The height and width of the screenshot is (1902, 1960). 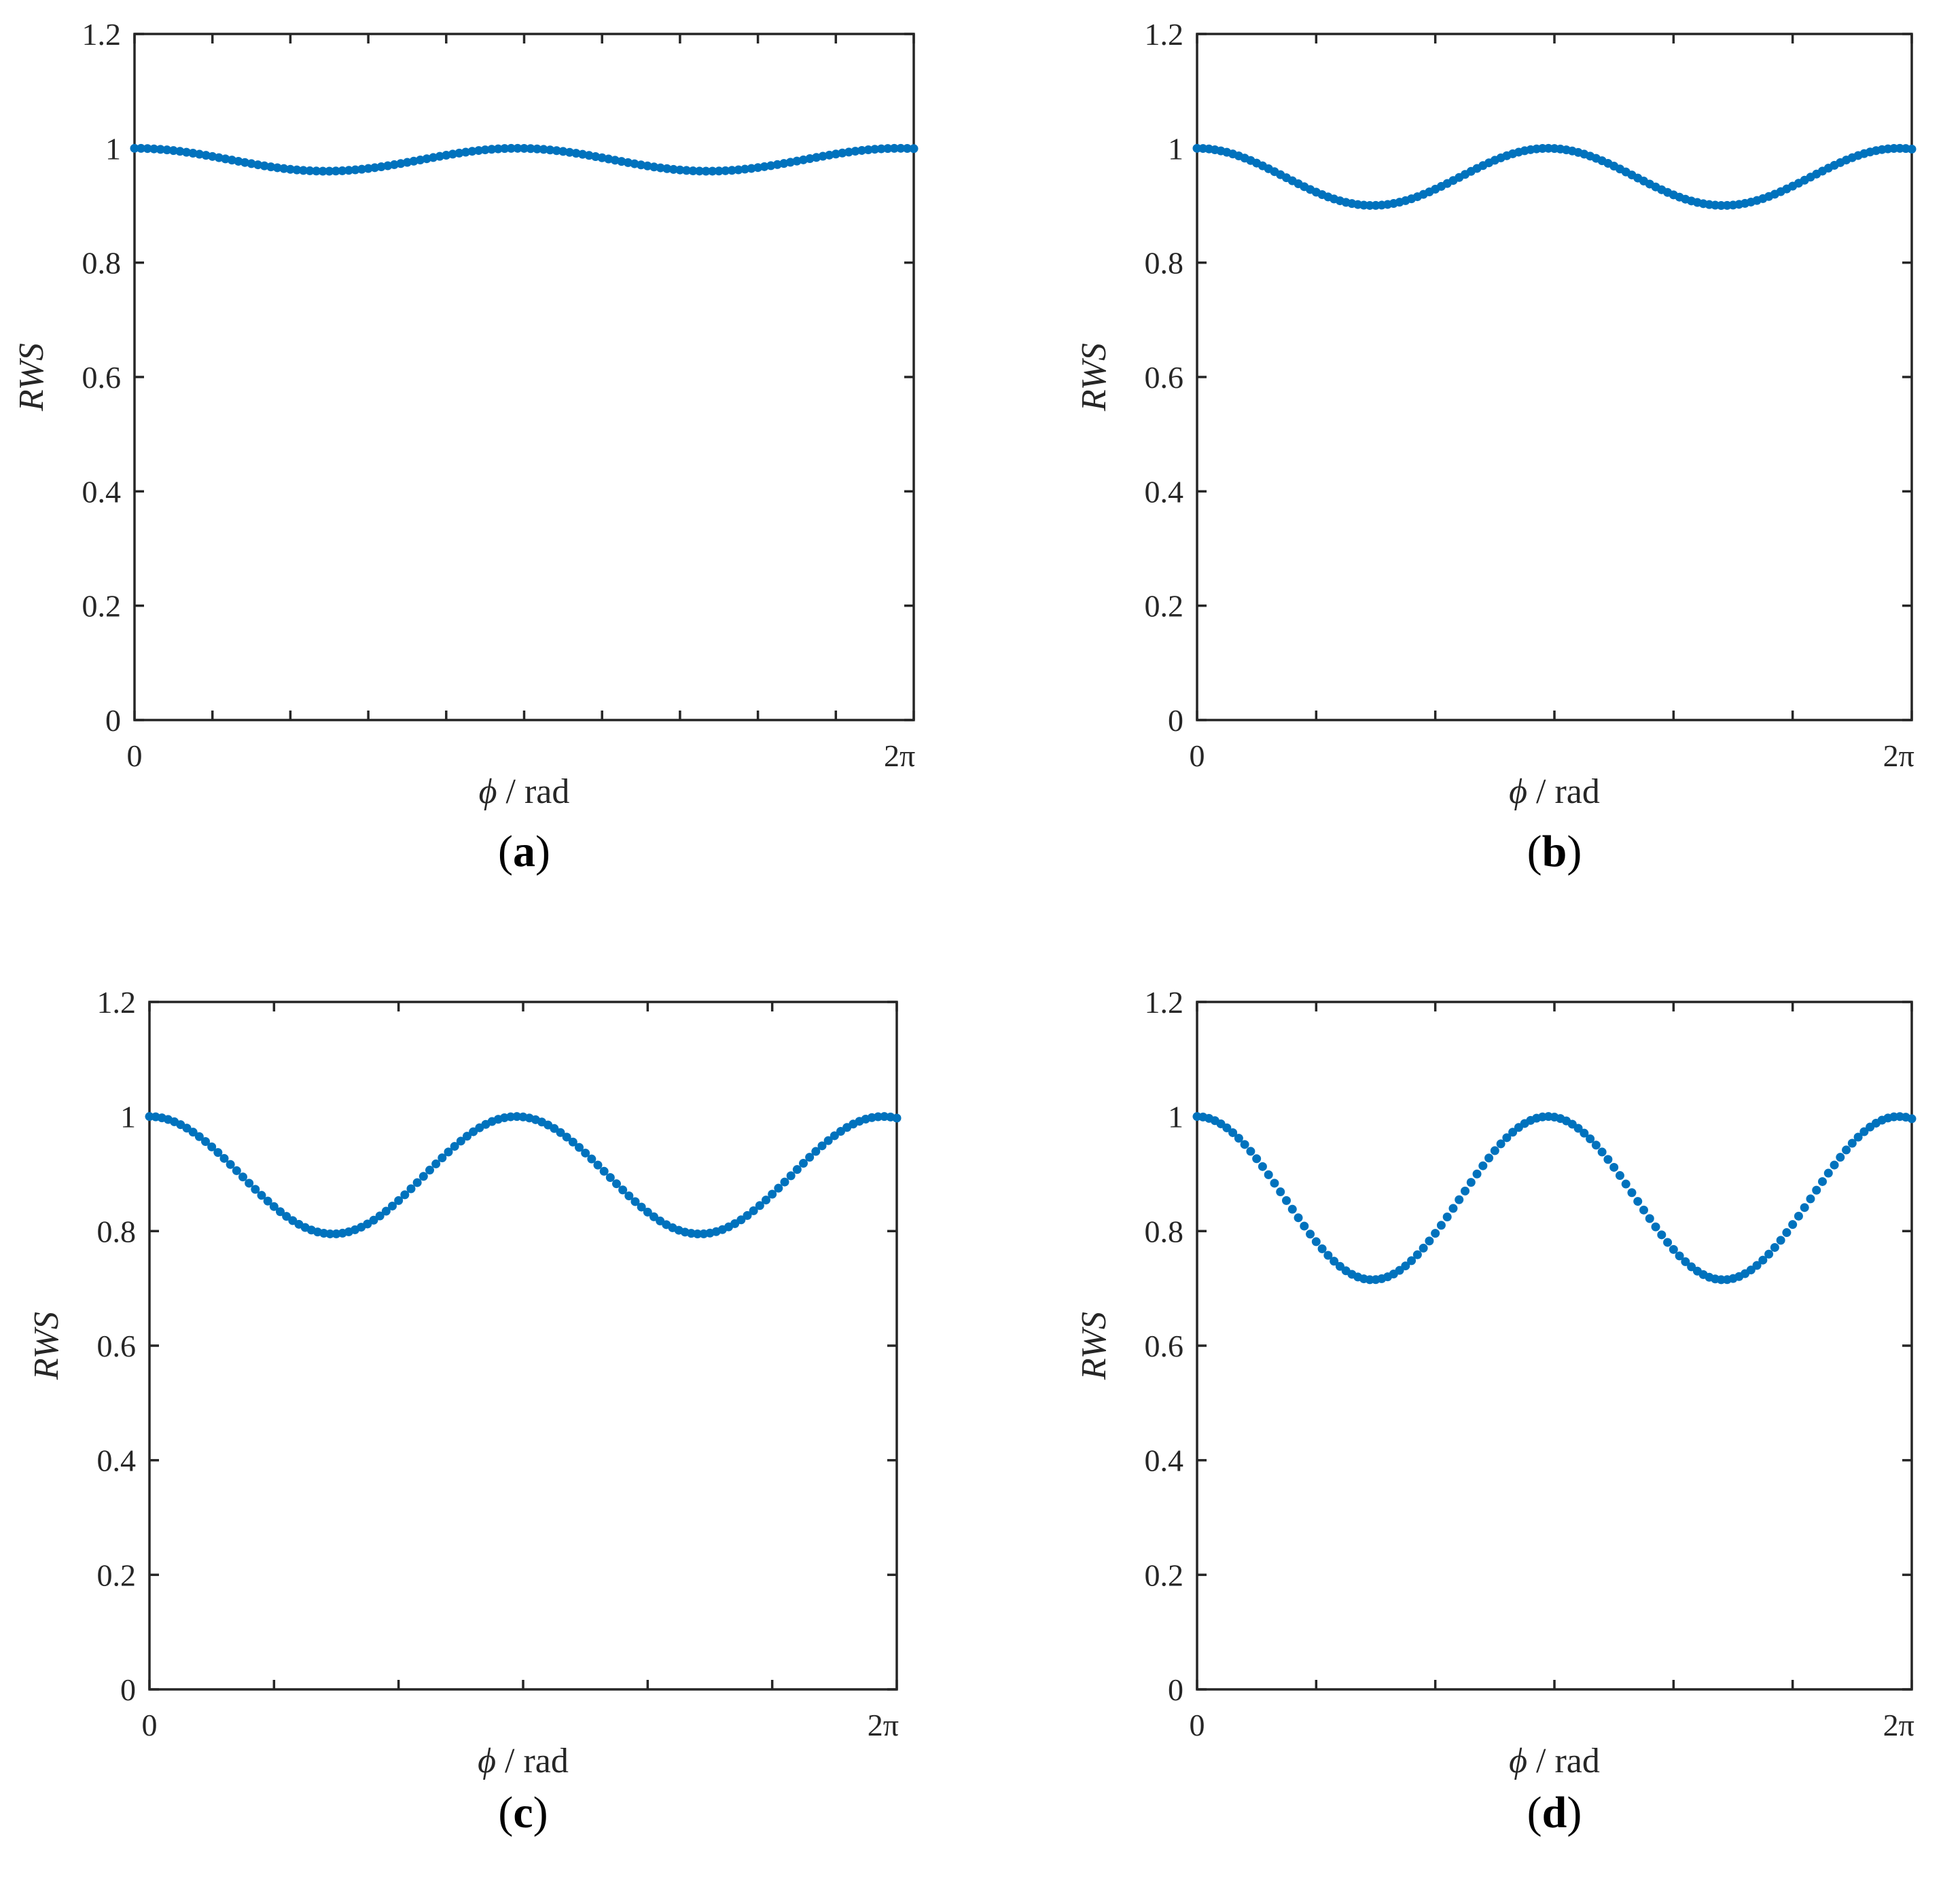 What do you see at coordinates (1898, 755) in the screenshot?
I see `x-tick-label: 2π` at bounding box center [1898, 755].